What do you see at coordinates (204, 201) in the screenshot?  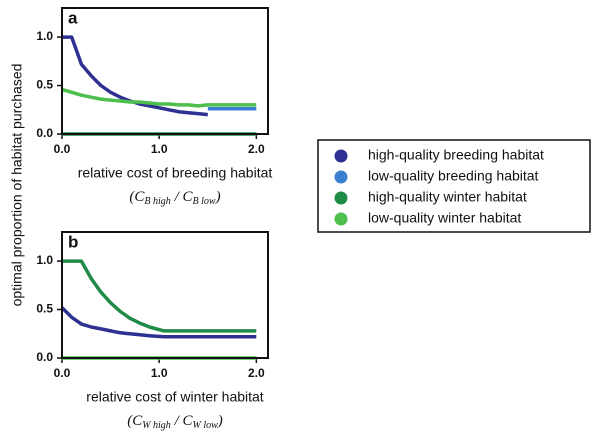 I see `formula-part: B low` at bounding box center [204, 201].